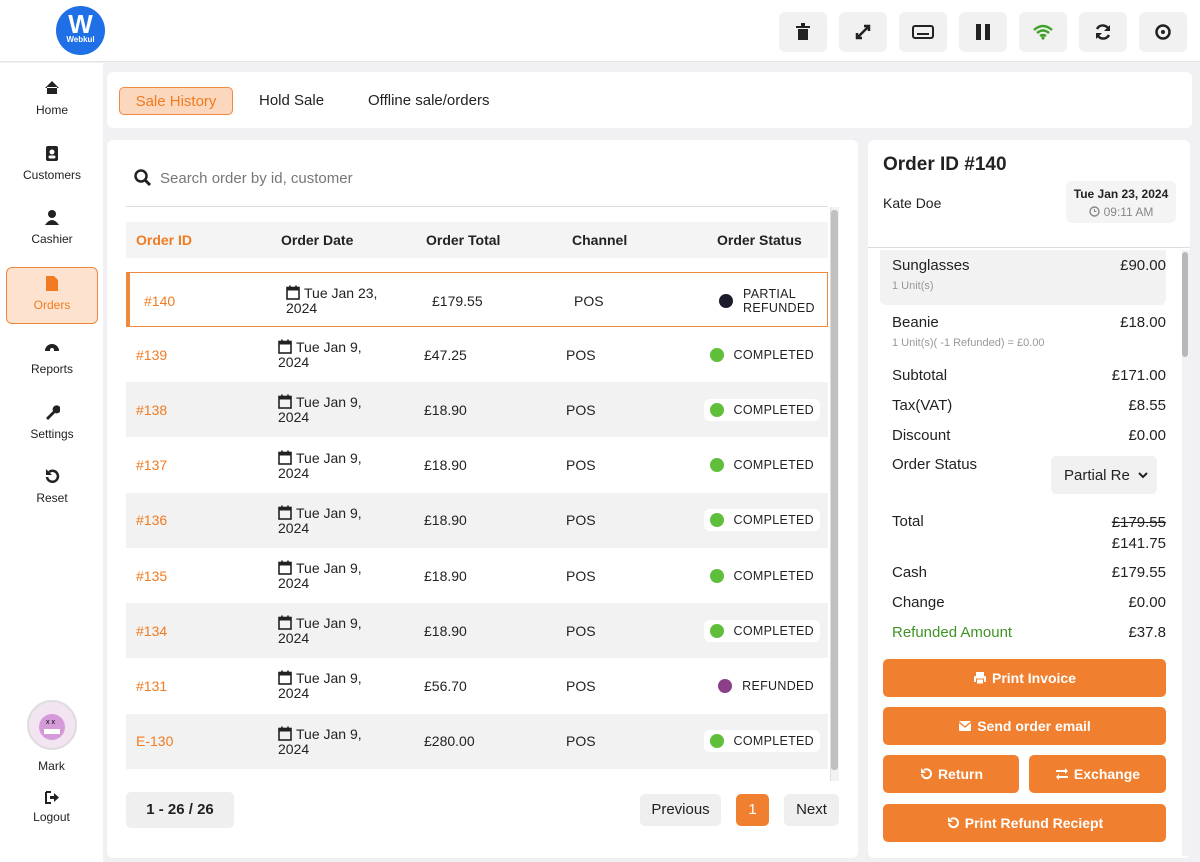 The image size is (1200, 862). I want to click on pause-button, so click(983, 32).